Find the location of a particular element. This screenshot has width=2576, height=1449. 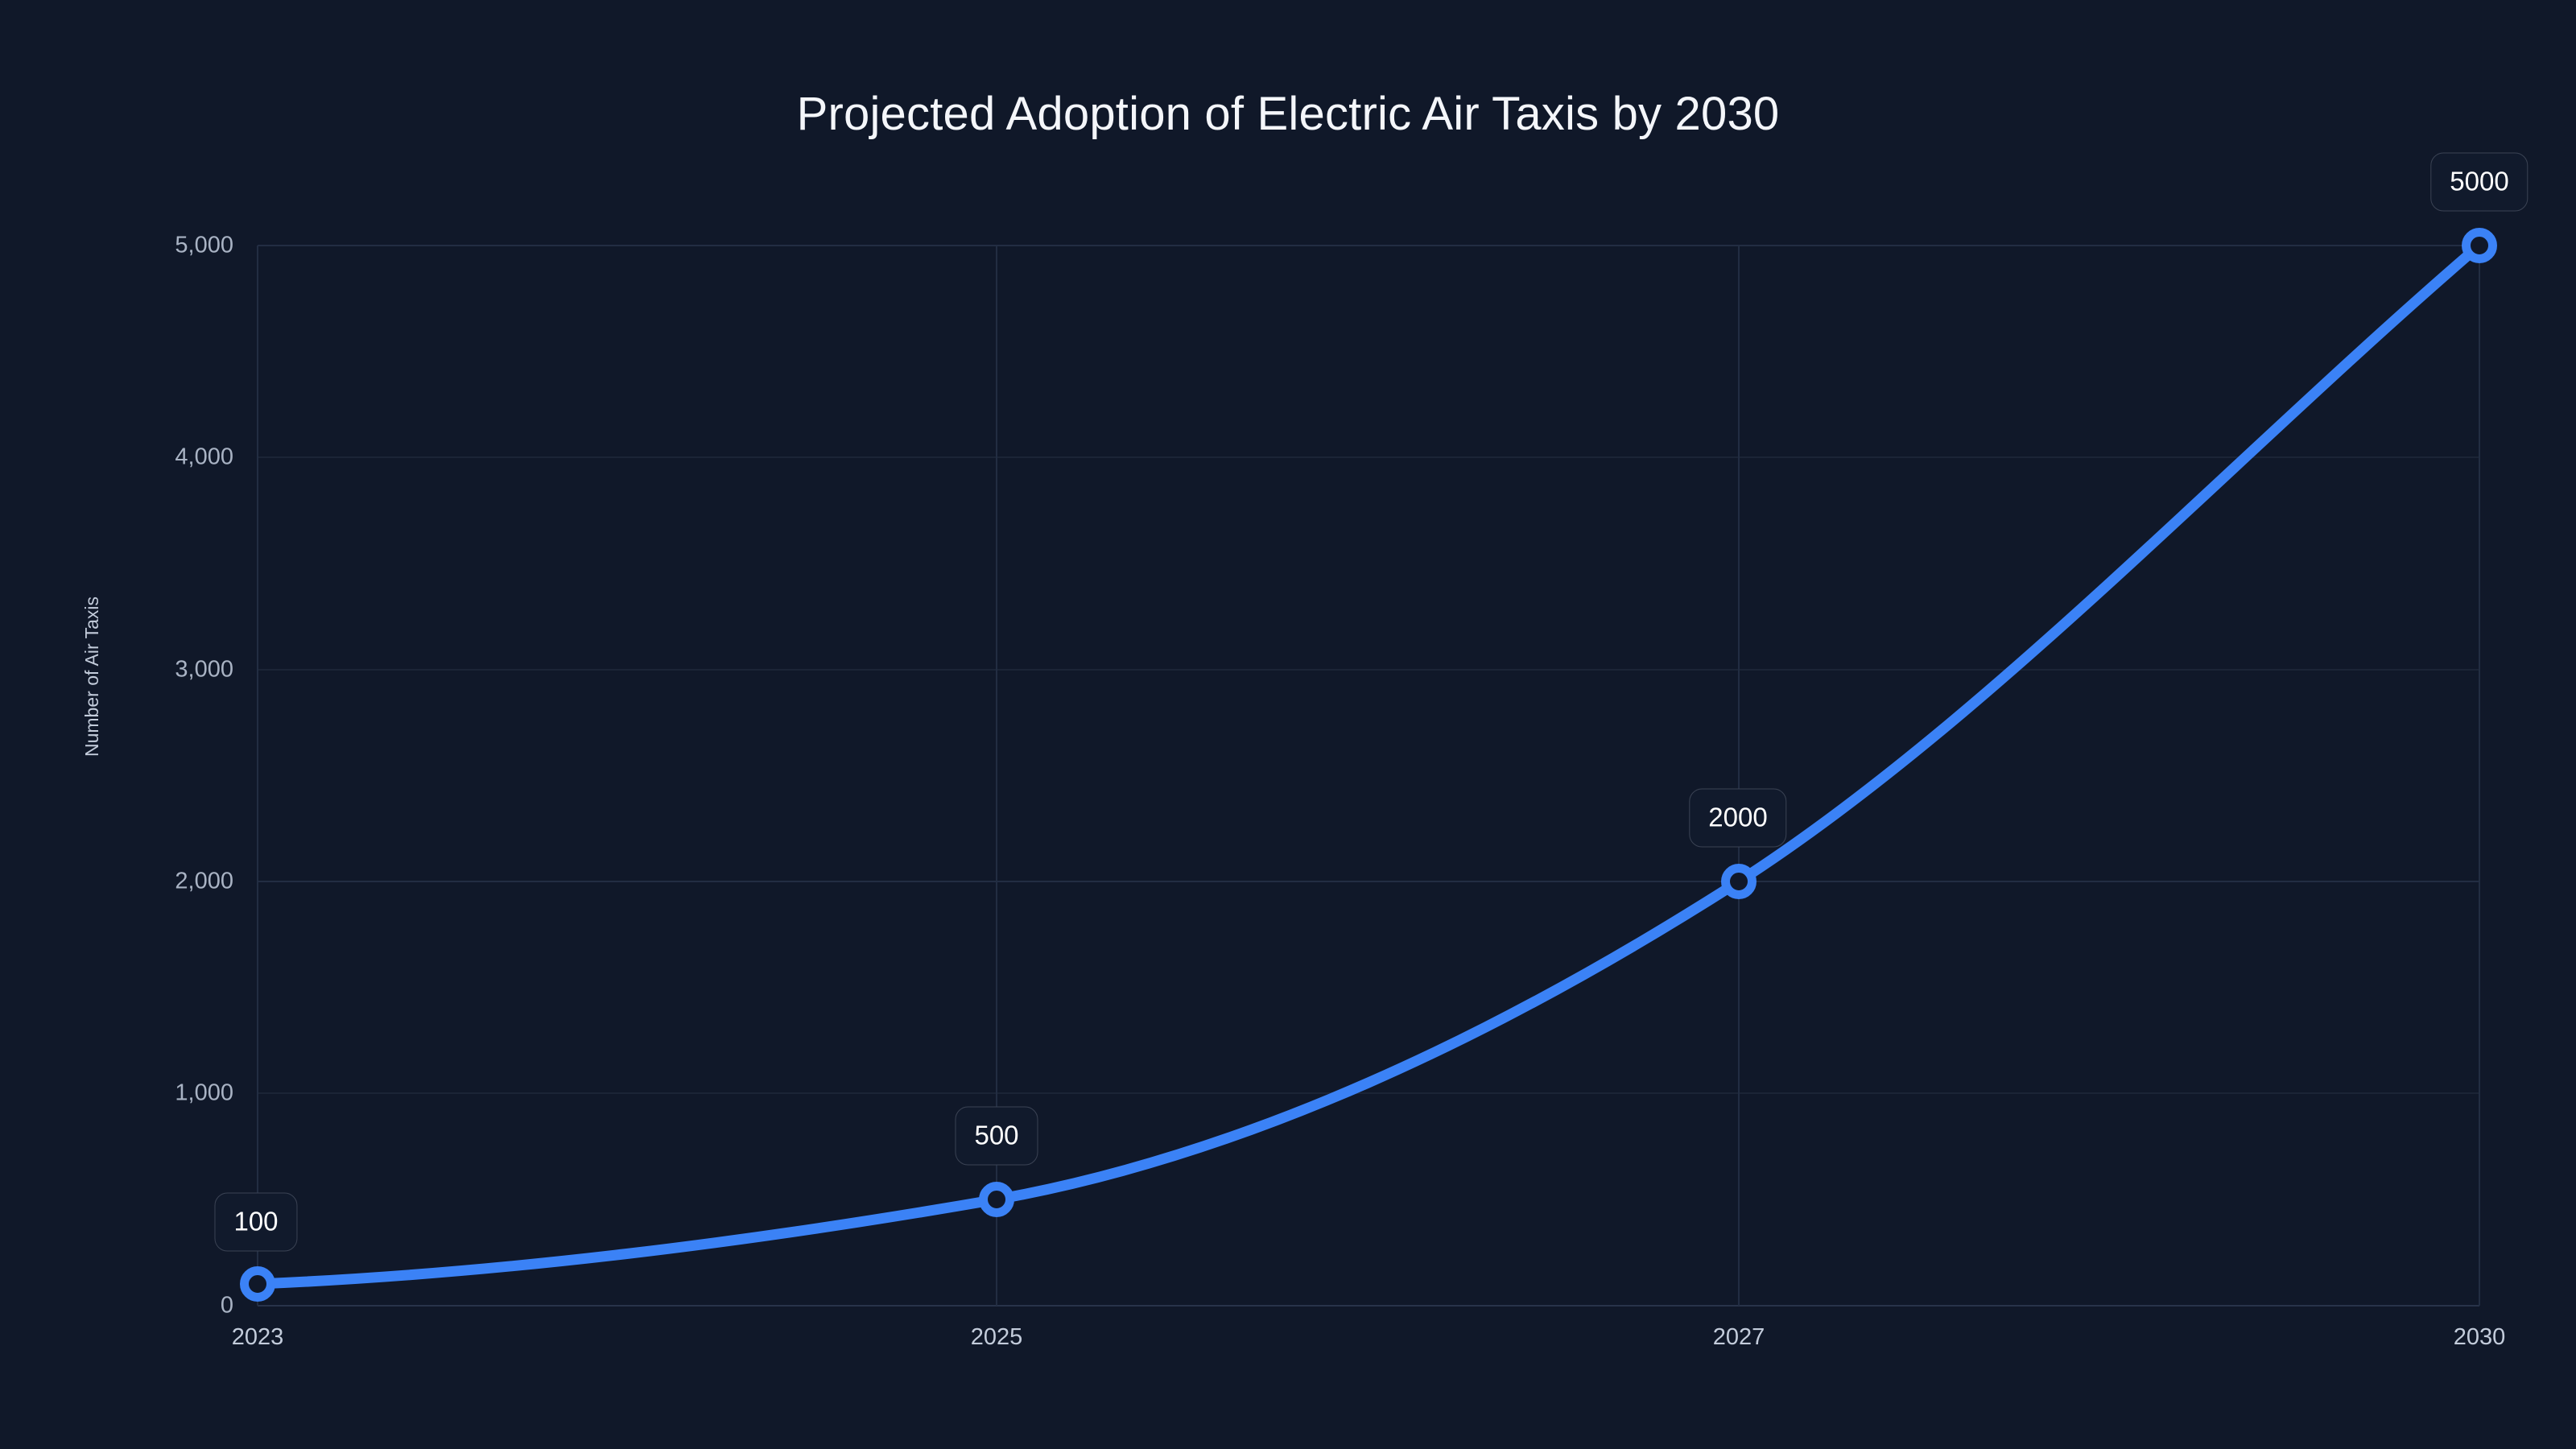

data-label-badge-2025: 500 is located at coordinates (996, 1136).